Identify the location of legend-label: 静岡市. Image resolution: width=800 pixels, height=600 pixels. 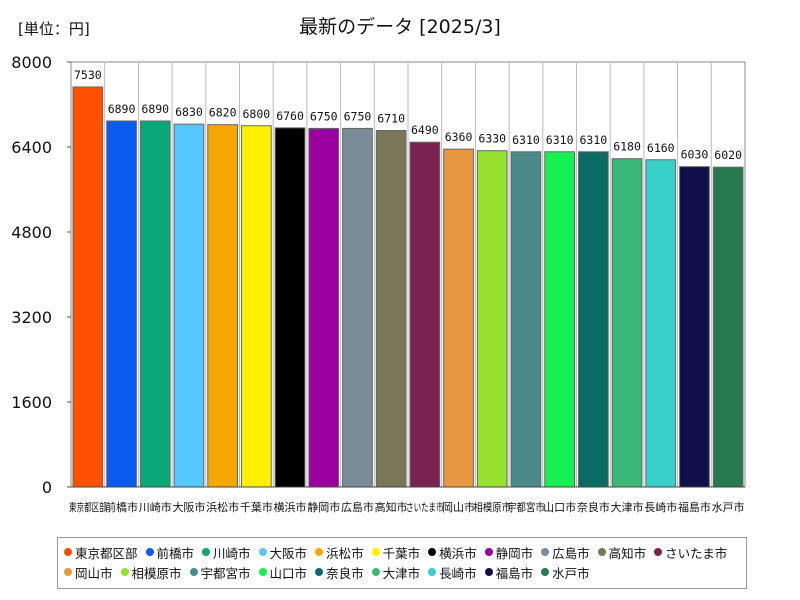
(514, 553).